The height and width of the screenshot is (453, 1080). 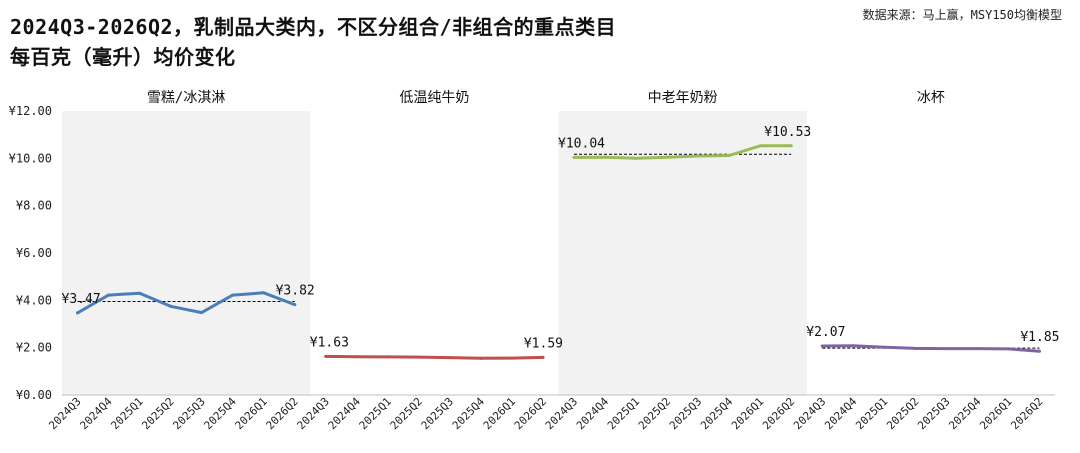 What do you see at coordinates (683, 98) in the screenshot?
I see `panel-title: 中老年奶粉` at bounding box center [683, 98].